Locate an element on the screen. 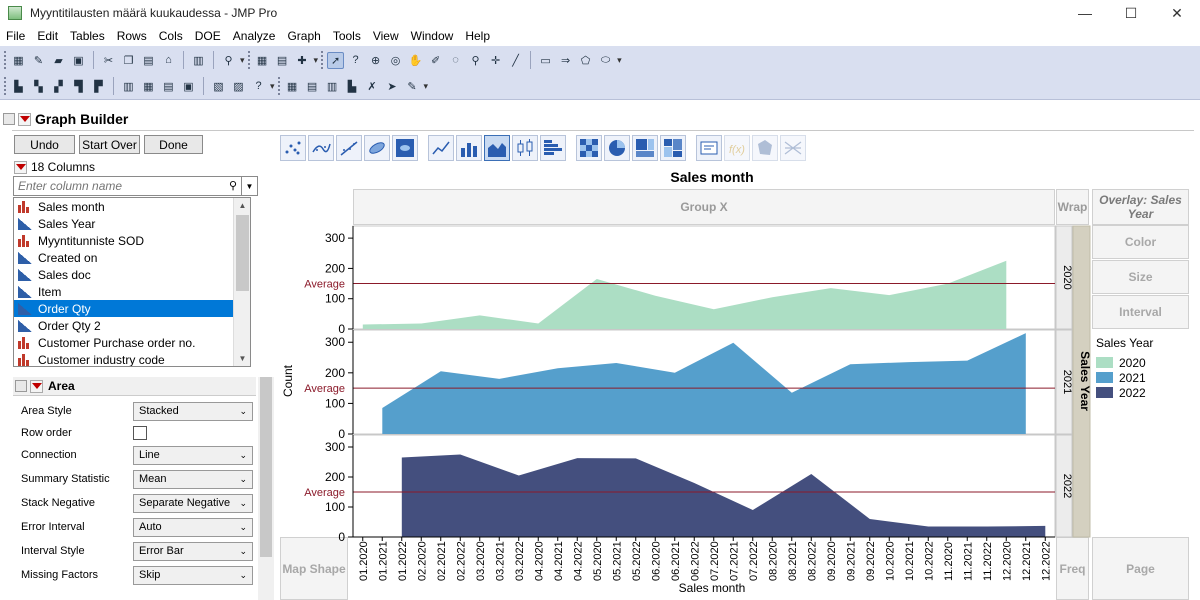 The image size is (1200, 600). mosaic-element-icon is located at coordinates (673, 148).